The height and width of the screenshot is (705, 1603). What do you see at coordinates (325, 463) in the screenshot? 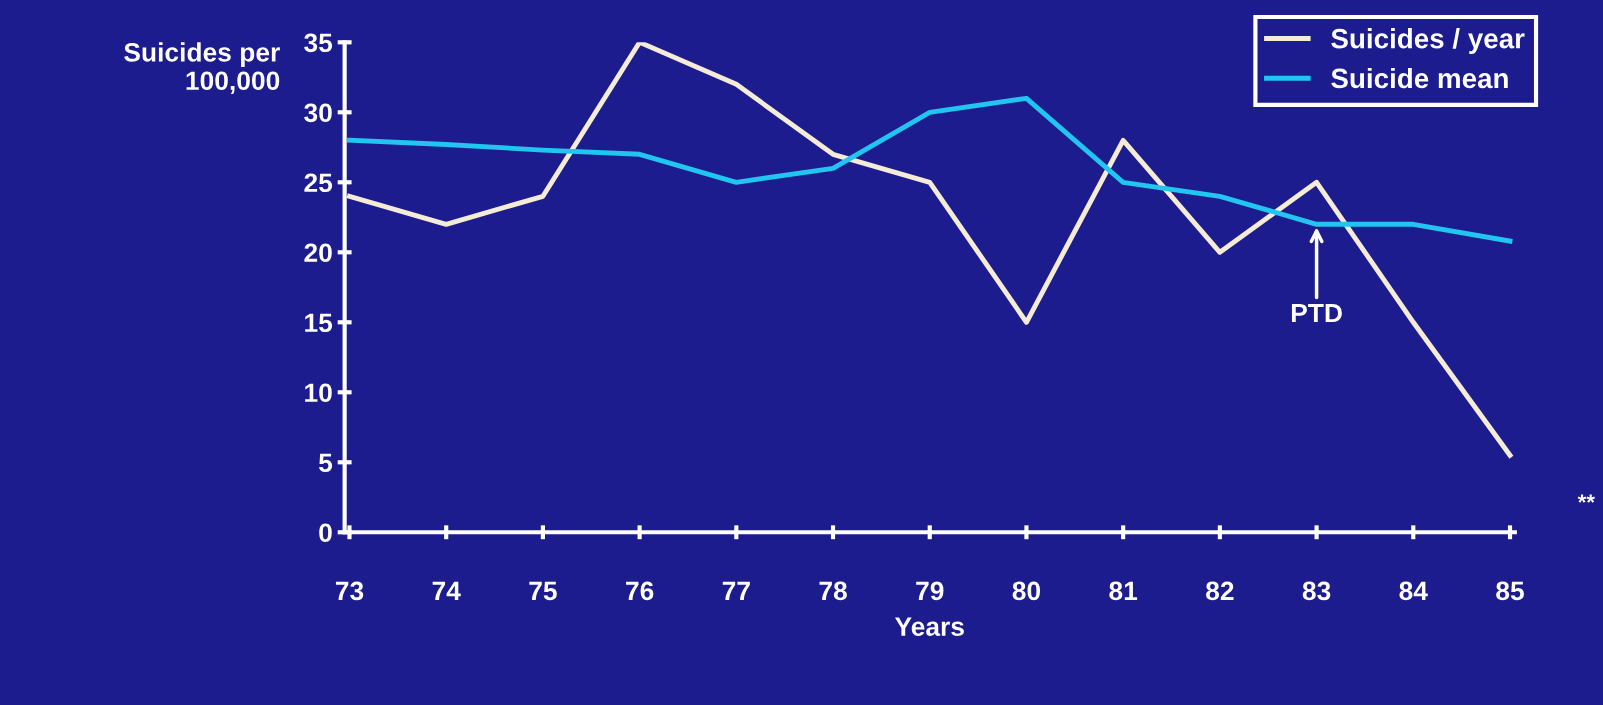
I see `y-tick-label: 5` at bounding box center [325, 463].